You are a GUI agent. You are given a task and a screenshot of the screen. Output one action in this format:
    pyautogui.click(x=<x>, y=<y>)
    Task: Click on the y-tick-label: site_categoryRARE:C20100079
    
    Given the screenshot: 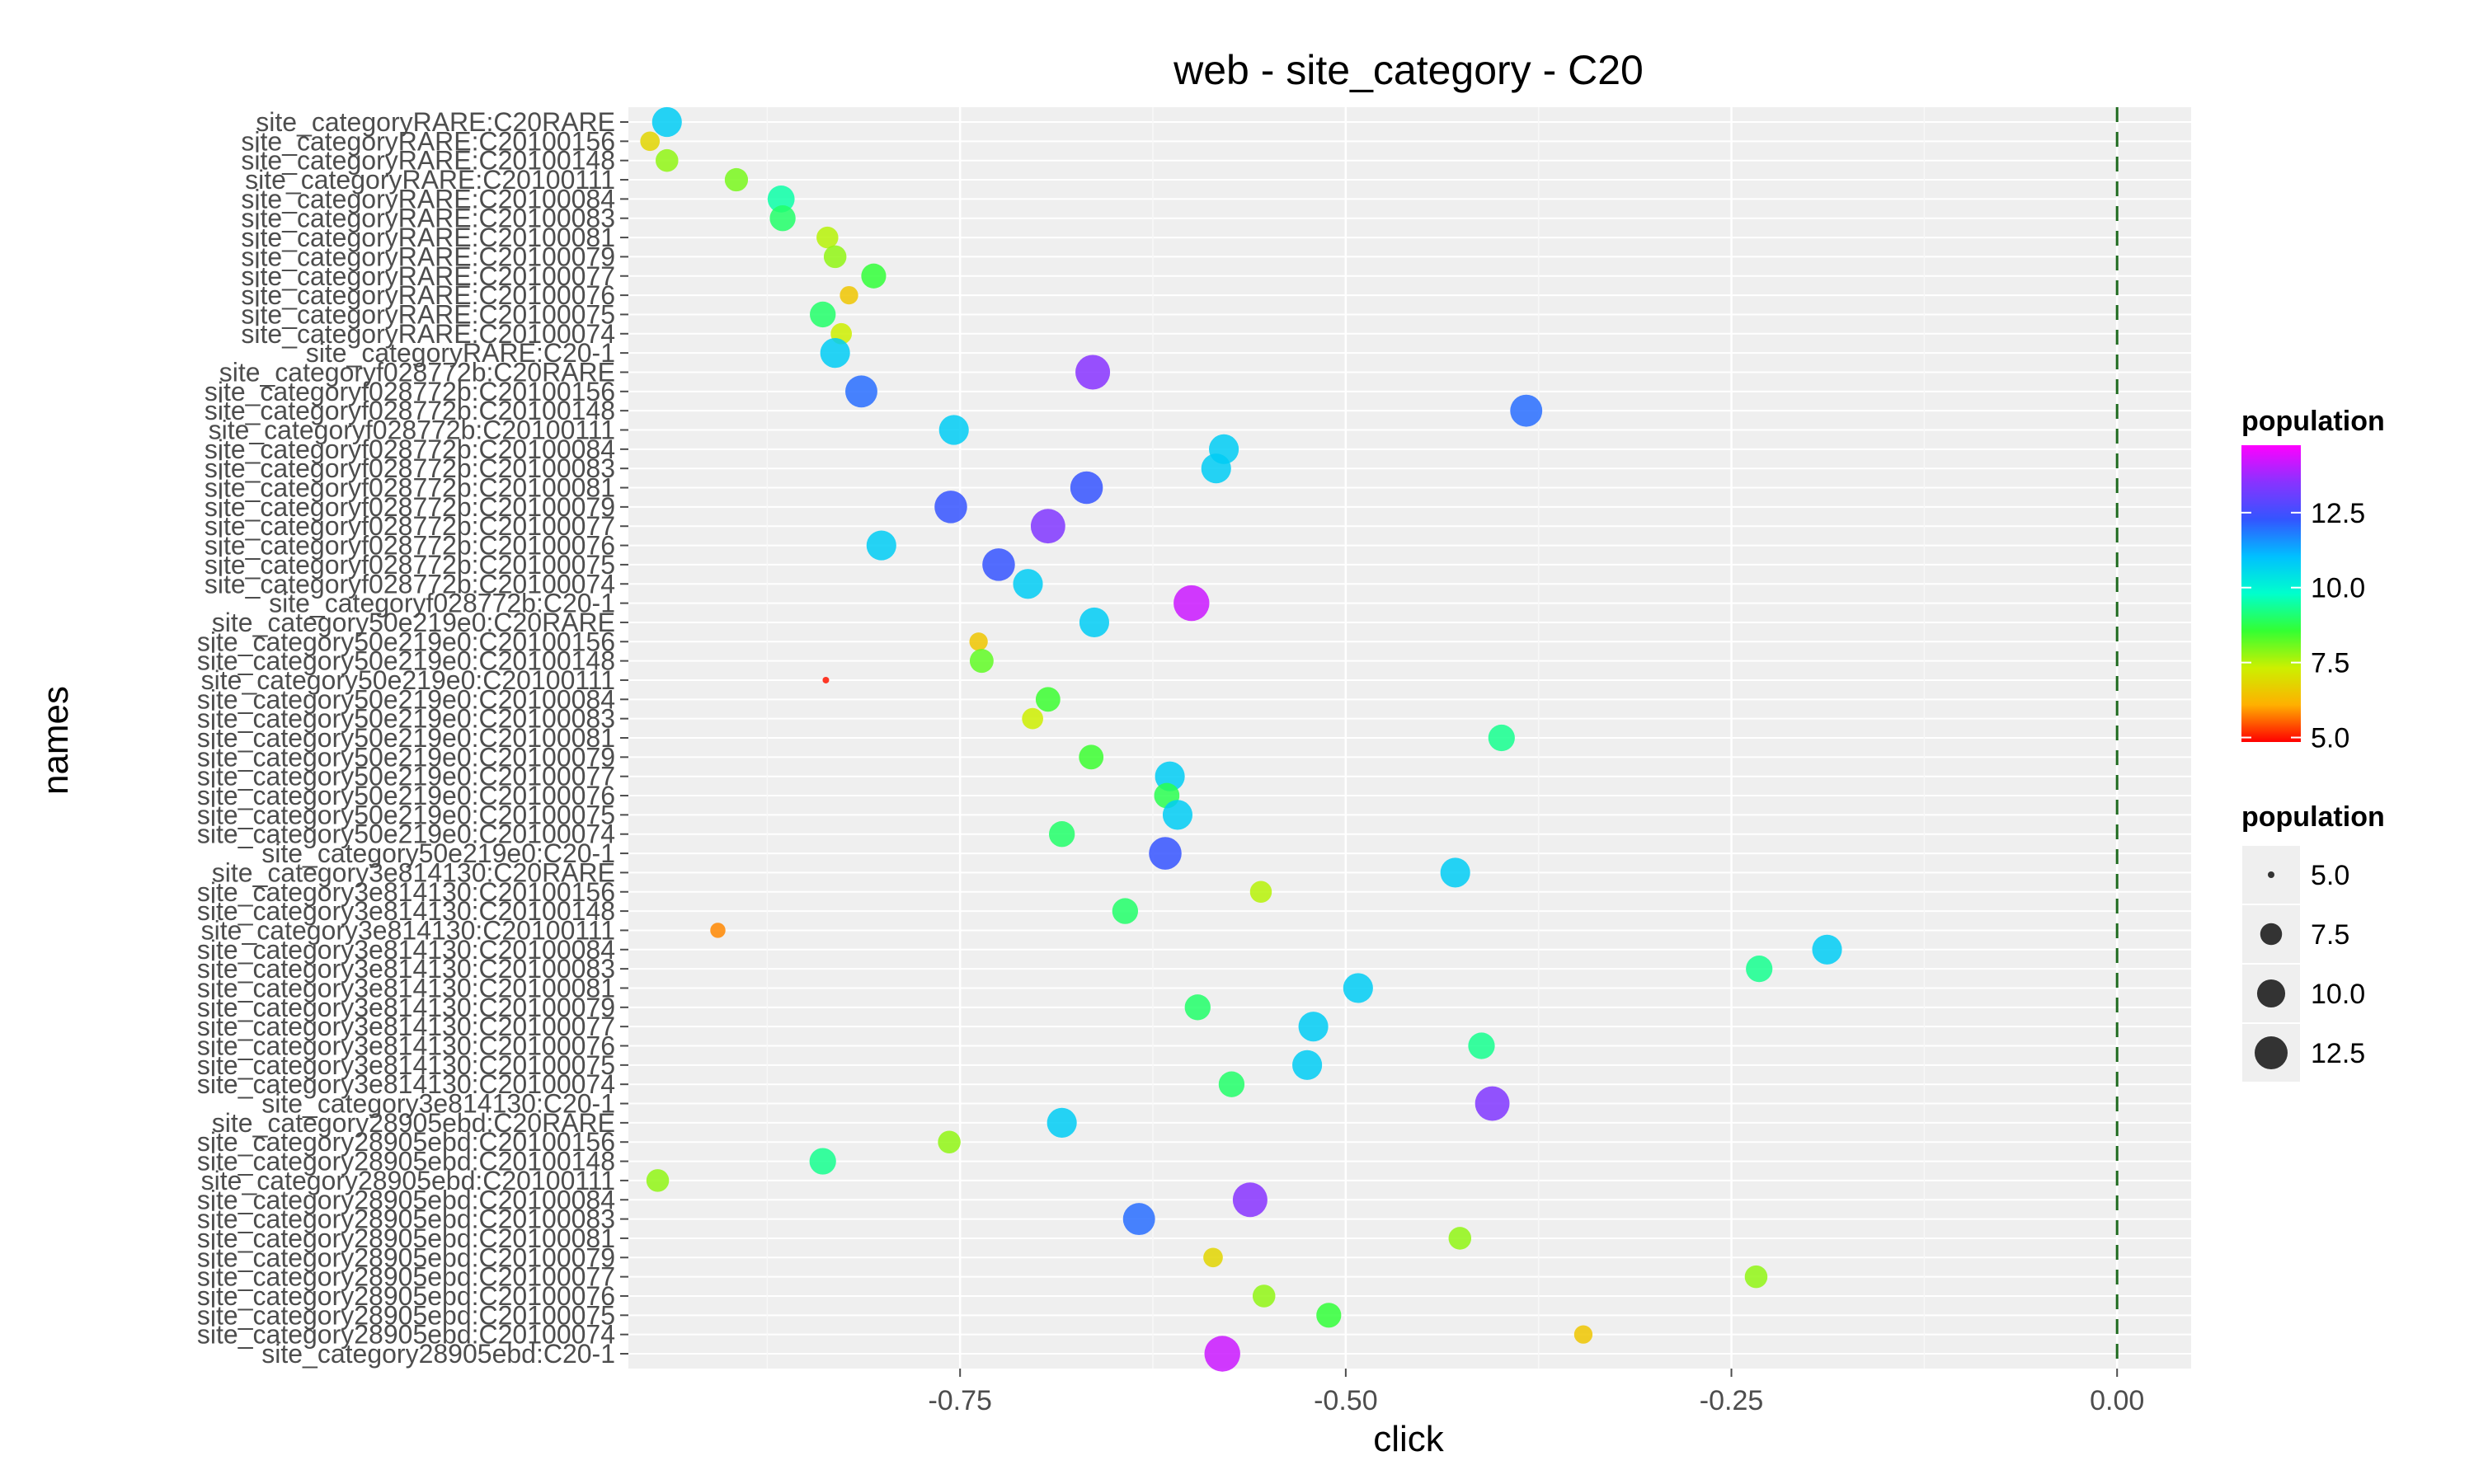 What is the action you would take?
    pyautogui.click(x=428, y=256)
    